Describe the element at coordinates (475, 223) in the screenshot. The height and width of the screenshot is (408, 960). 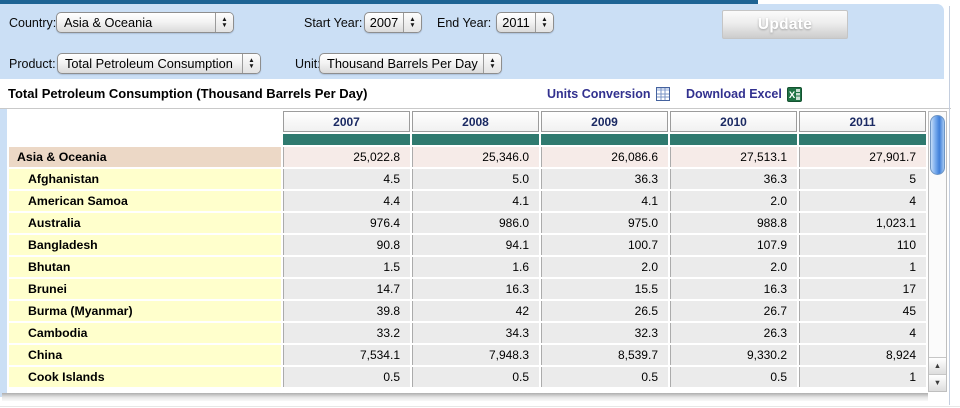
I see `data-cell: 986.0` at that location.